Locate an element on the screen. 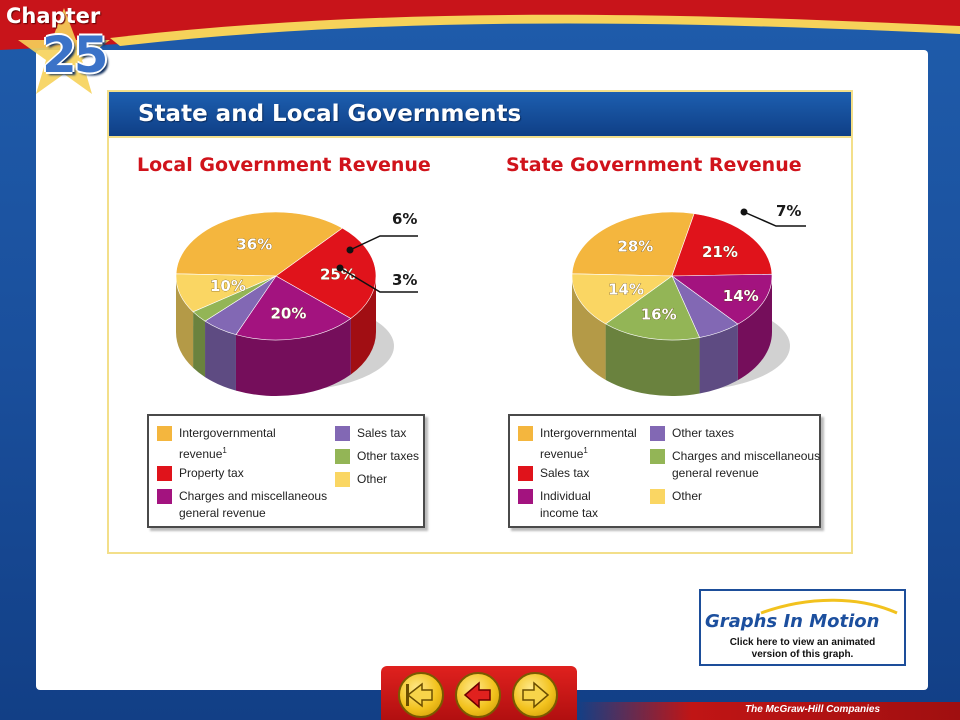 Image resolution: width=960 pixels, height=720 pixels. pct-label-1: 25% is located at coordinates (338, 275).